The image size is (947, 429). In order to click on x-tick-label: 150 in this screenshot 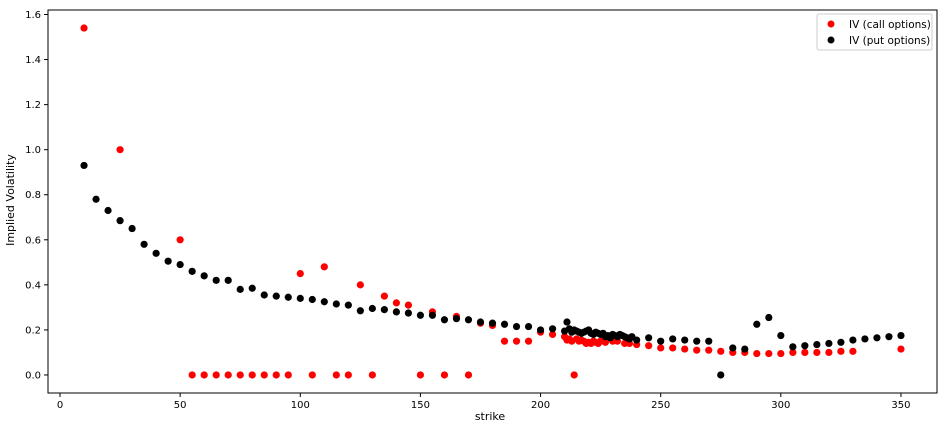, I will do `click(420, 405)`.